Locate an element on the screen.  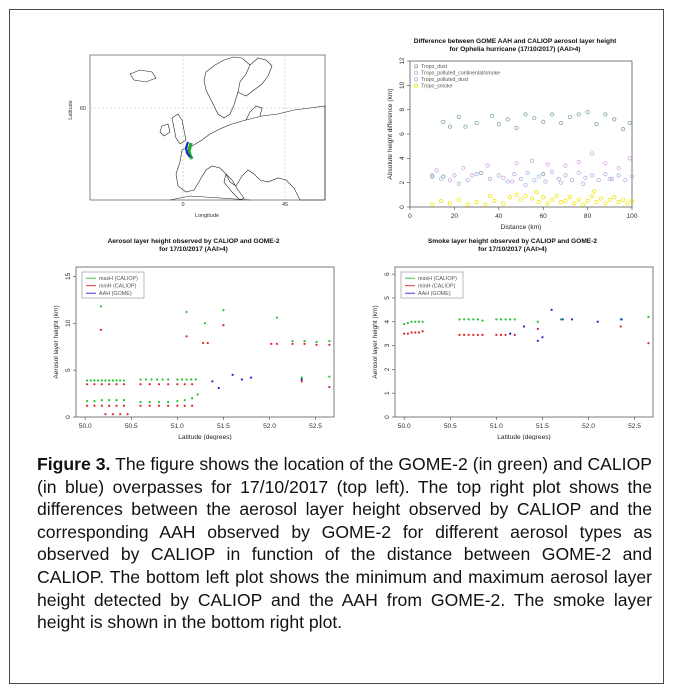
y-axis-label: Aerosol layer height (km) is located at coordinates (56, 341).